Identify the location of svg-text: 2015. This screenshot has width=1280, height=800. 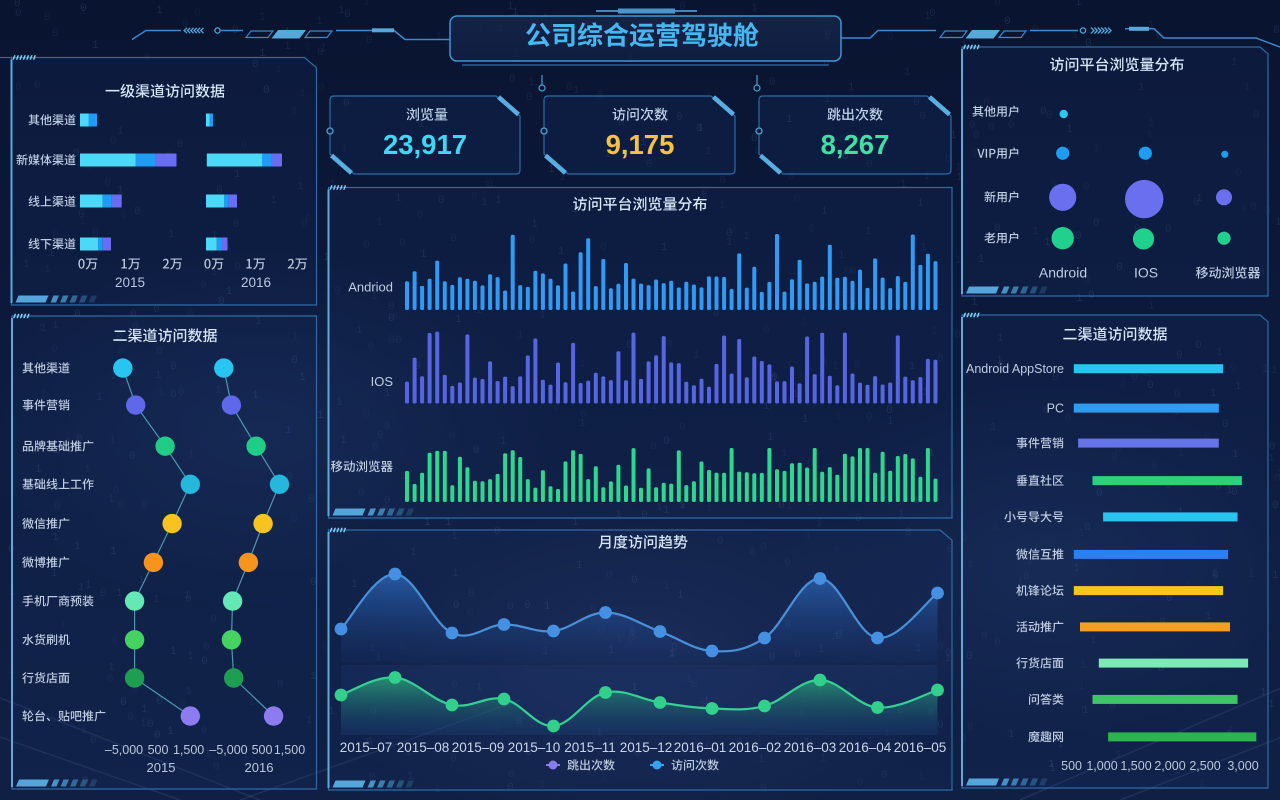
(130, 282).